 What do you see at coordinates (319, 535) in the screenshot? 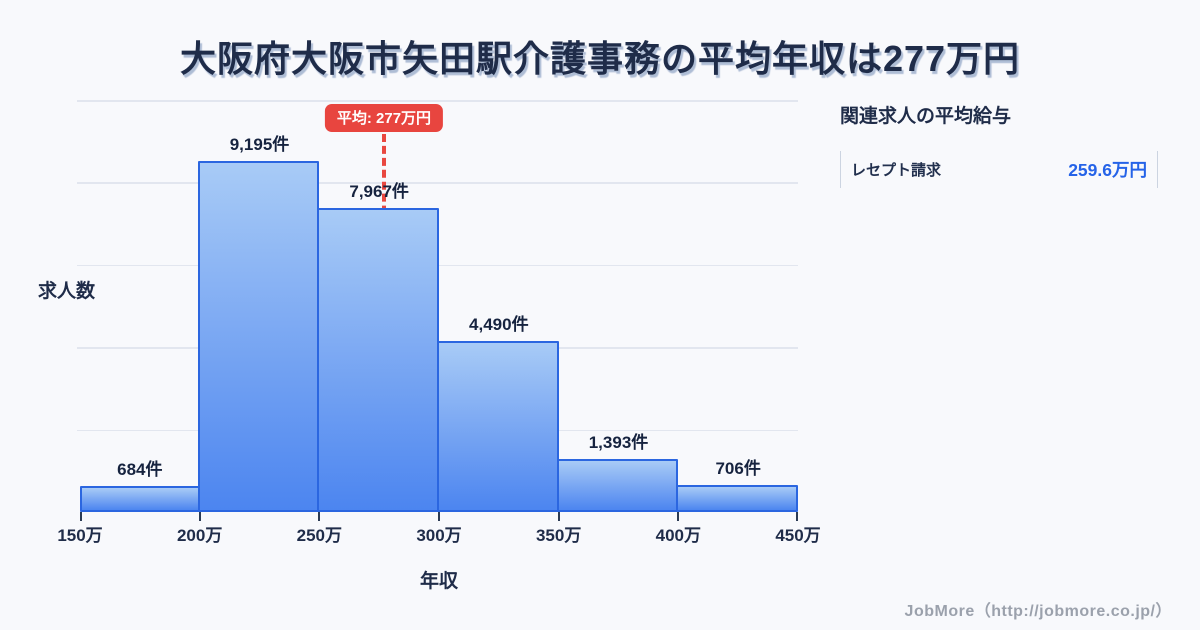
I see `x-tick-label: 250万` at bounding box center [319, 535].